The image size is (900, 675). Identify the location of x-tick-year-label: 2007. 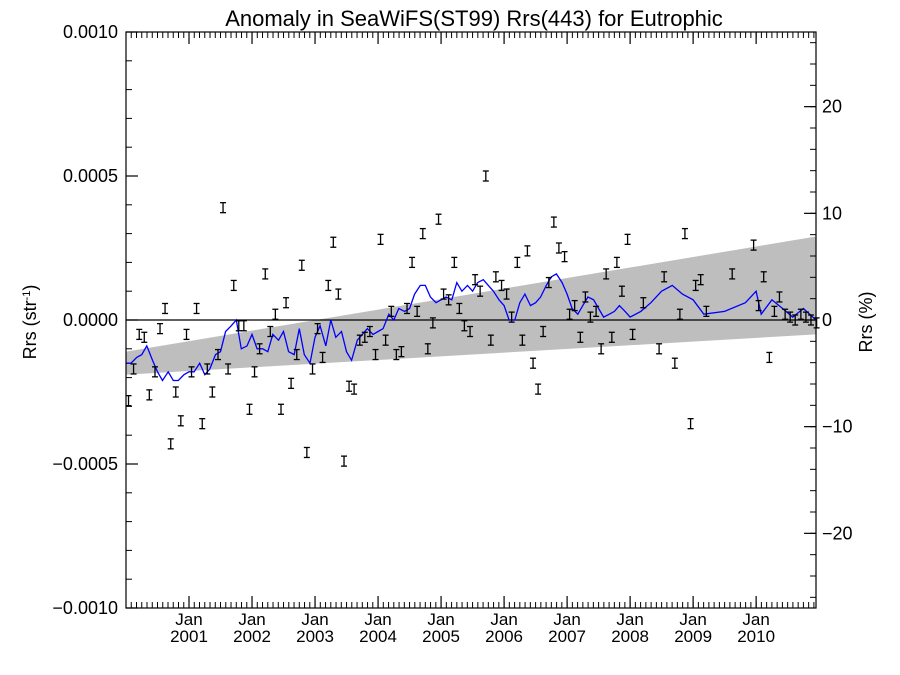
(567, 636).